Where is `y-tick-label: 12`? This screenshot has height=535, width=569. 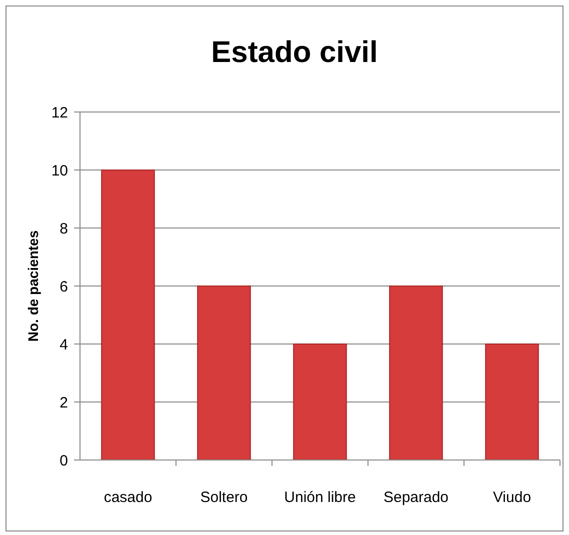 y-tick-label: 12 is located at coordinates (59, 113).